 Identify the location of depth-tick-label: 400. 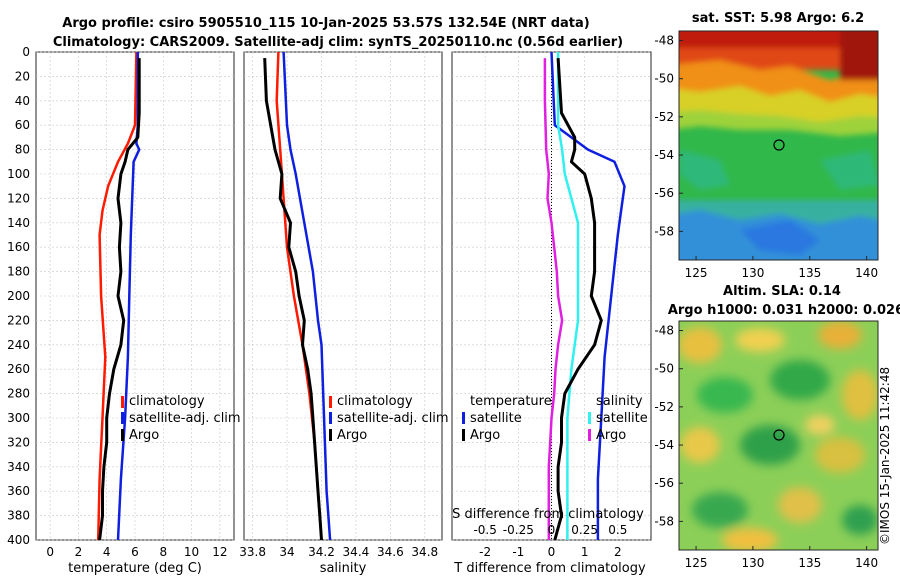
(18, 540).